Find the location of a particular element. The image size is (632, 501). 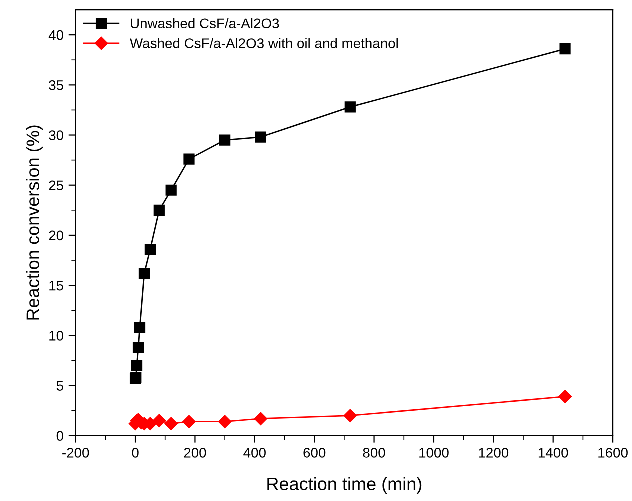

legend-label: Unwashed CsF/a-Al2O3 is located at coordinates (205, 23).